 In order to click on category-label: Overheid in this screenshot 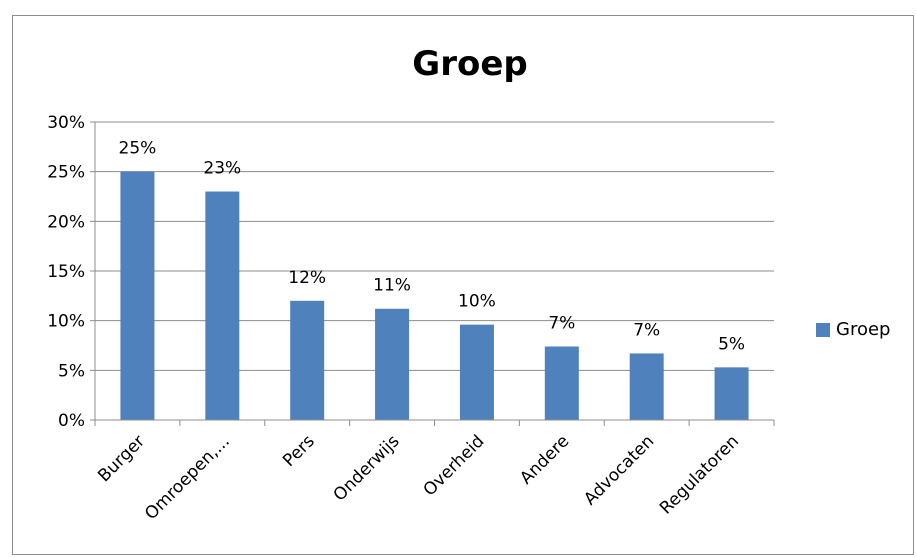, I will do `click(454, 465)`.